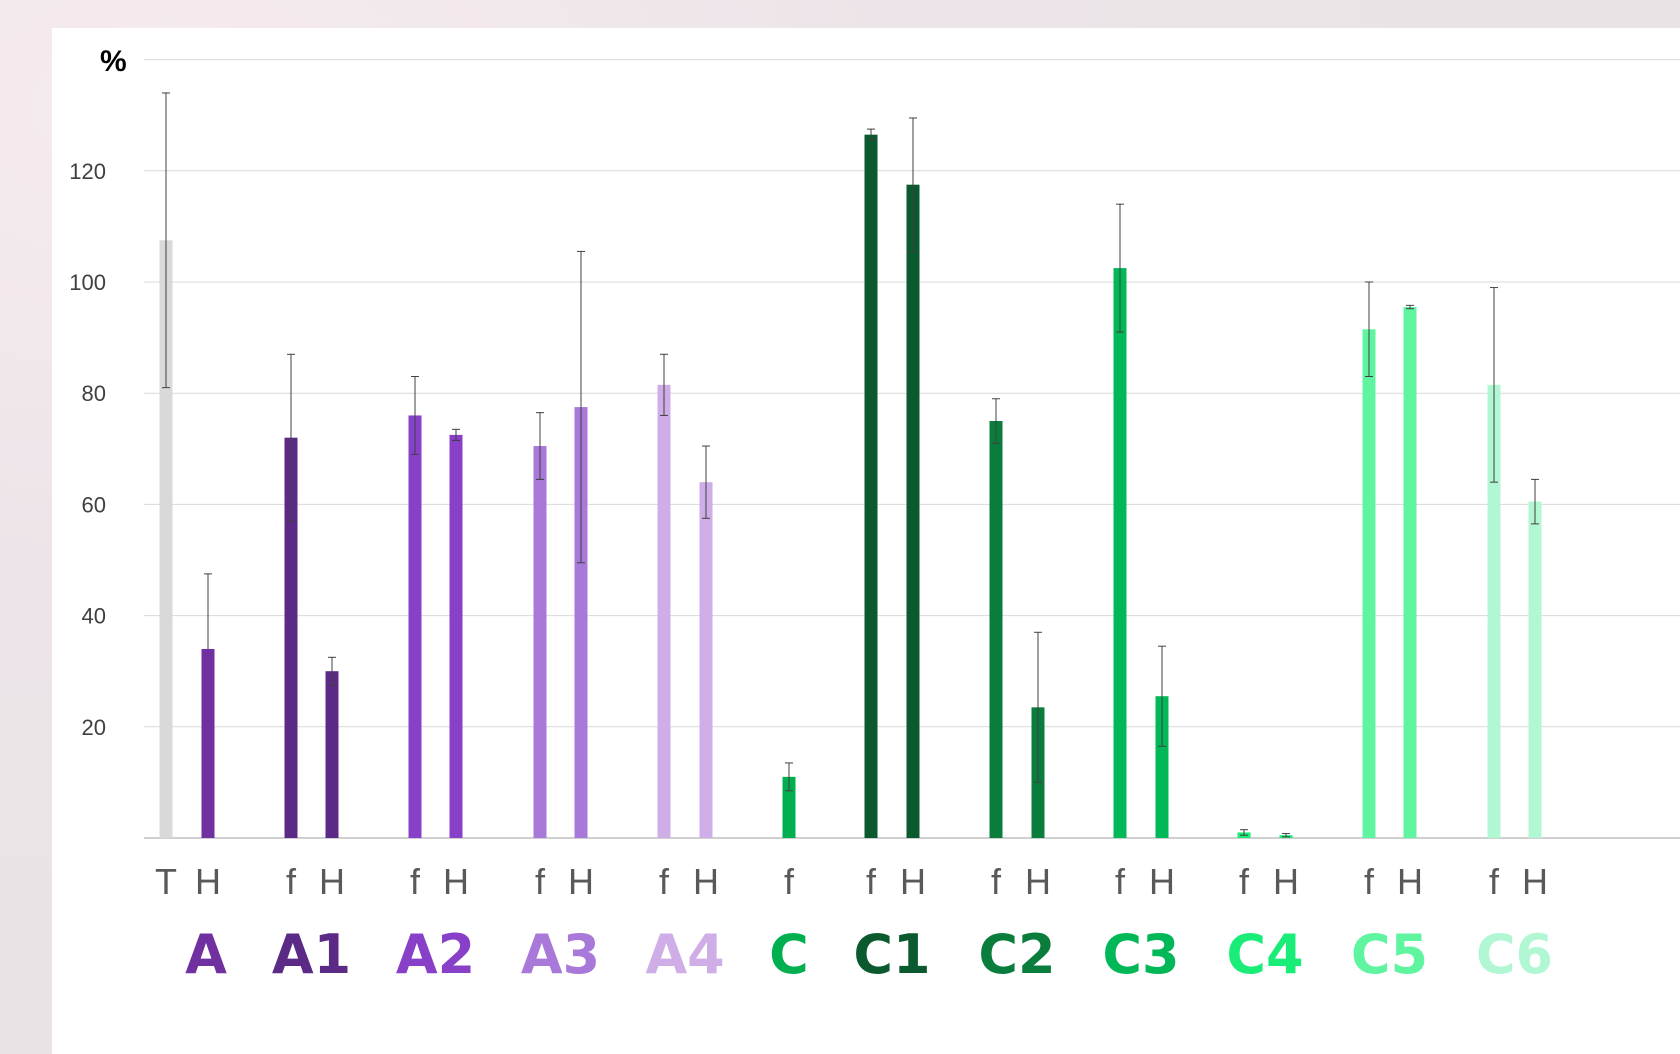 This screenshot has width=1680, height=1054. What do you see at coordinates (789, 954) in the screenshot?
I see `group-label-C: C` at bounding box center [789, 954].